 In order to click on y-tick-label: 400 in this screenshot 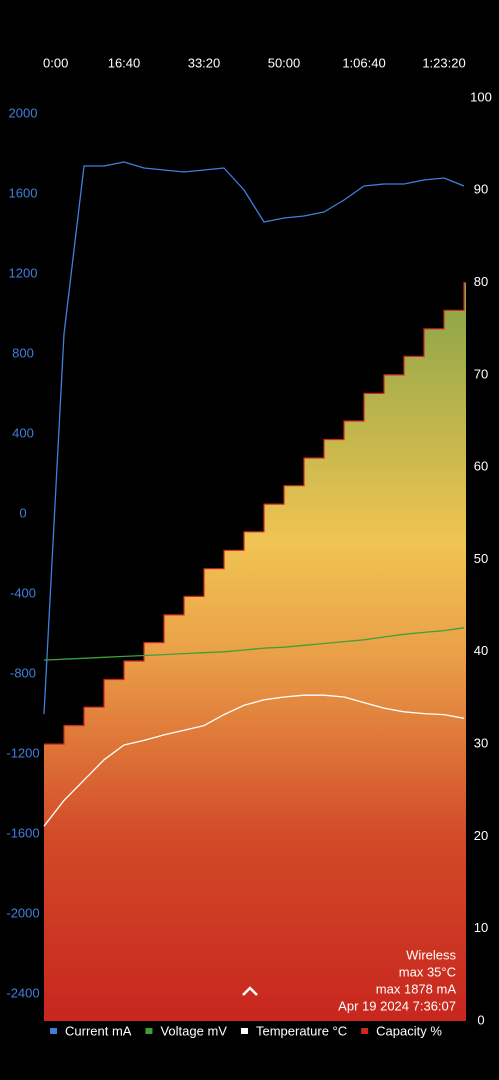, I will do `click(23, 432)`.